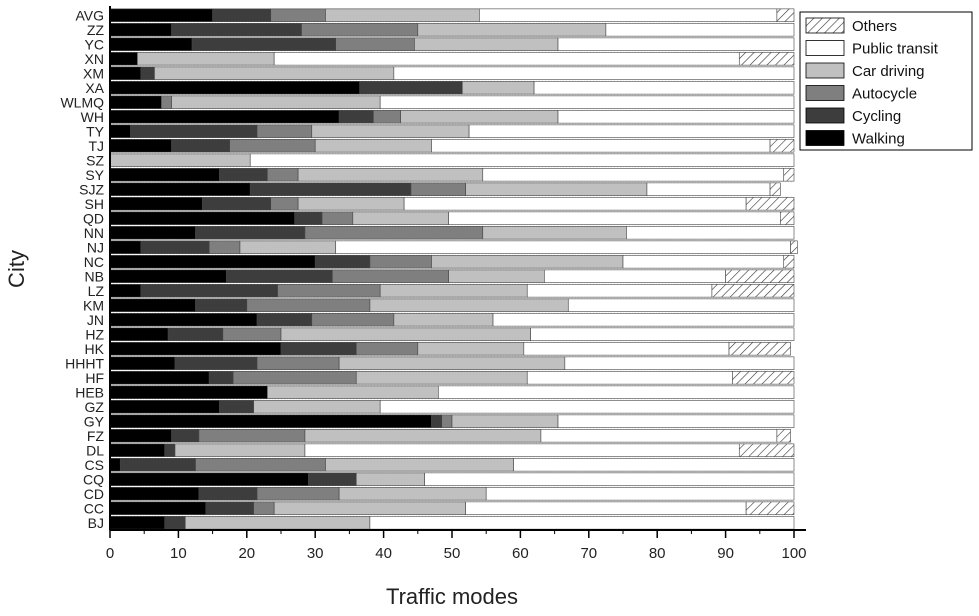  Describe the element at coordinates (209, 291) in the screenshot. I see `bar-lz-cycling` at that location.